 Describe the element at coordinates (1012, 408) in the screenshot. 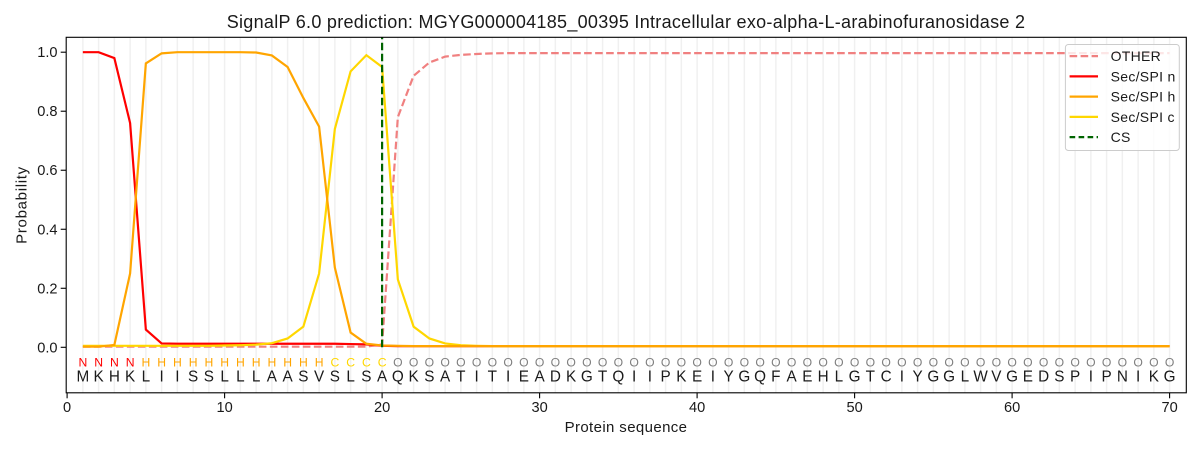

I see `svg-text: 60` at that location.